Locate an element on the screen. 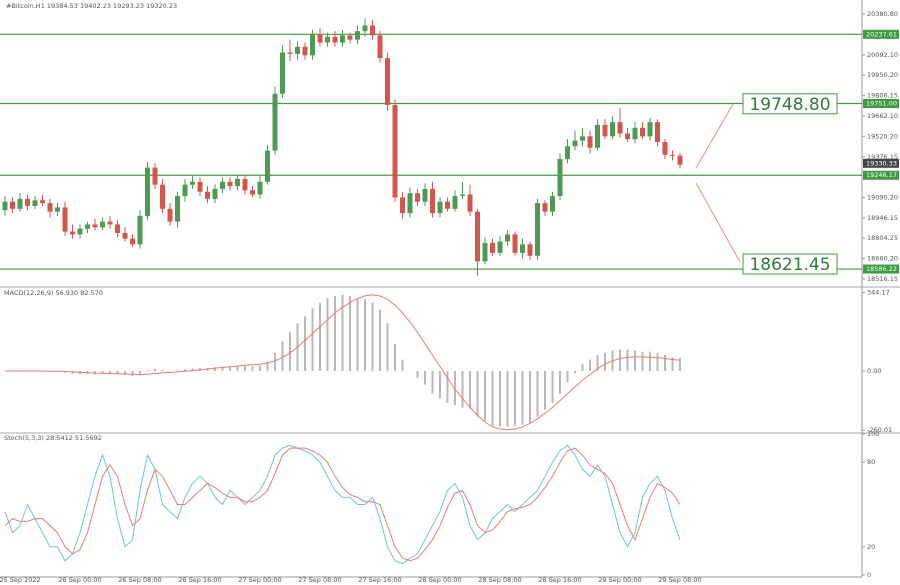 This screenshot has width=900, height=585. y-tick-label: 18516.15 is located at coordinates (882, 279).